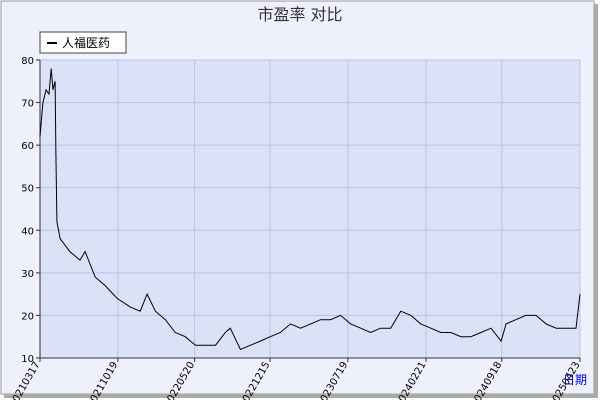  I want to click on y-tick-label: 40, so click(27, 231).